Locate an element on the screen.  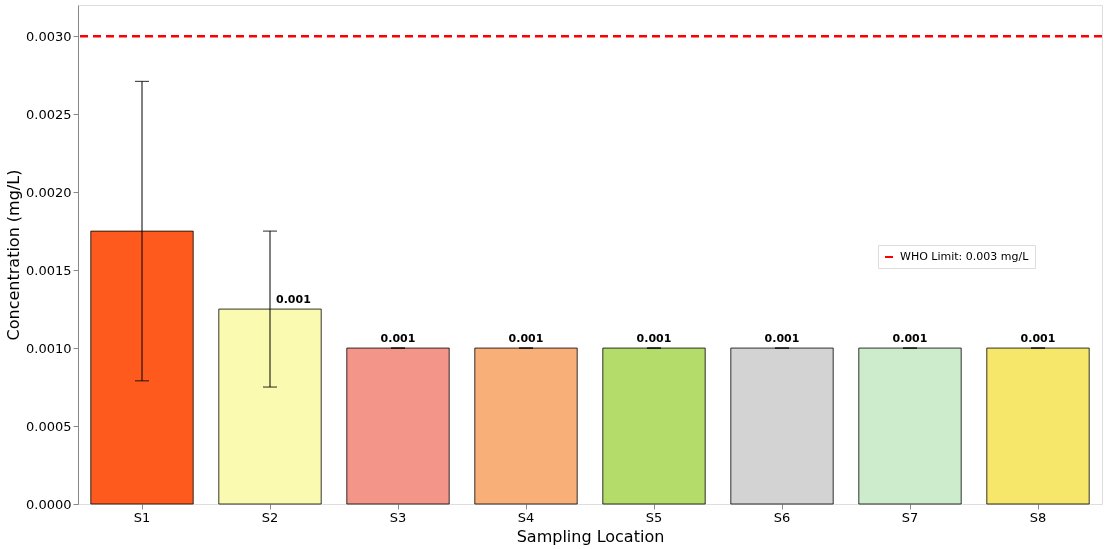
y-tick-label: 0.0025 is located at coordinates (49, 114).